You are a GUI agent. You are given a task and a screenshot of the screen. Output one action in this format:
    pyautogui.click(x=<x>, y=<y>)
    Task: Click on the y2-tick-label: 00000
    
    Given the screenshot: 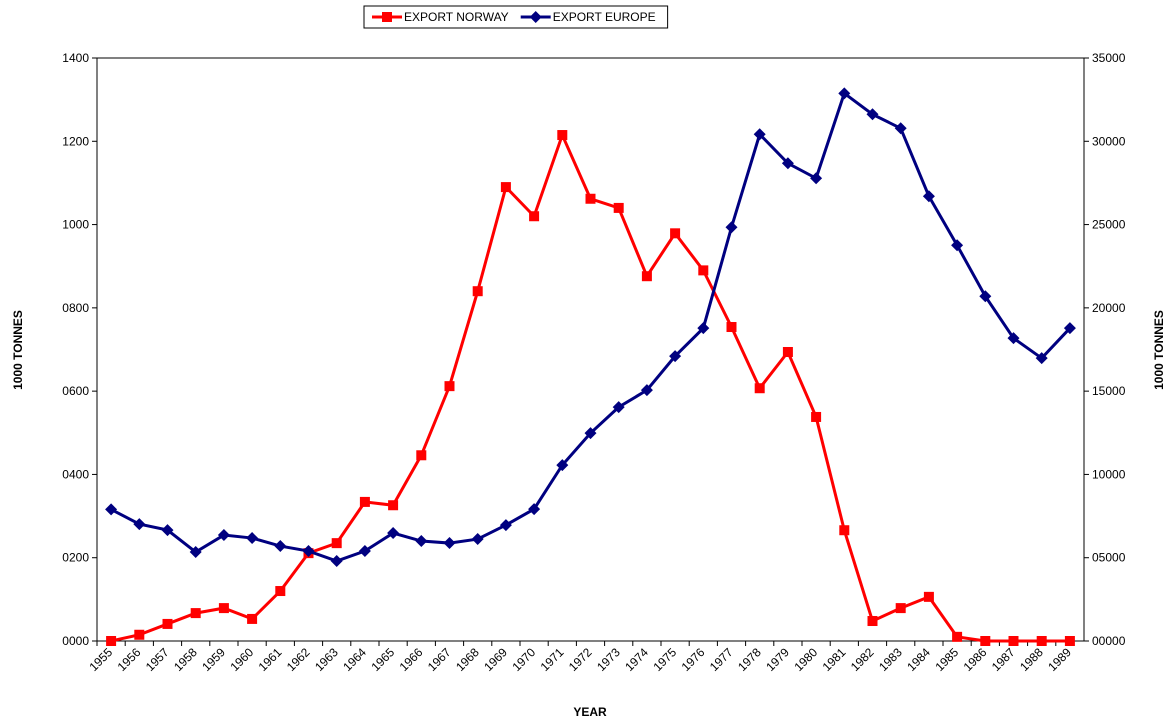 What is the action you would take?
    pyautogui.click(x=1109, y=641)
    